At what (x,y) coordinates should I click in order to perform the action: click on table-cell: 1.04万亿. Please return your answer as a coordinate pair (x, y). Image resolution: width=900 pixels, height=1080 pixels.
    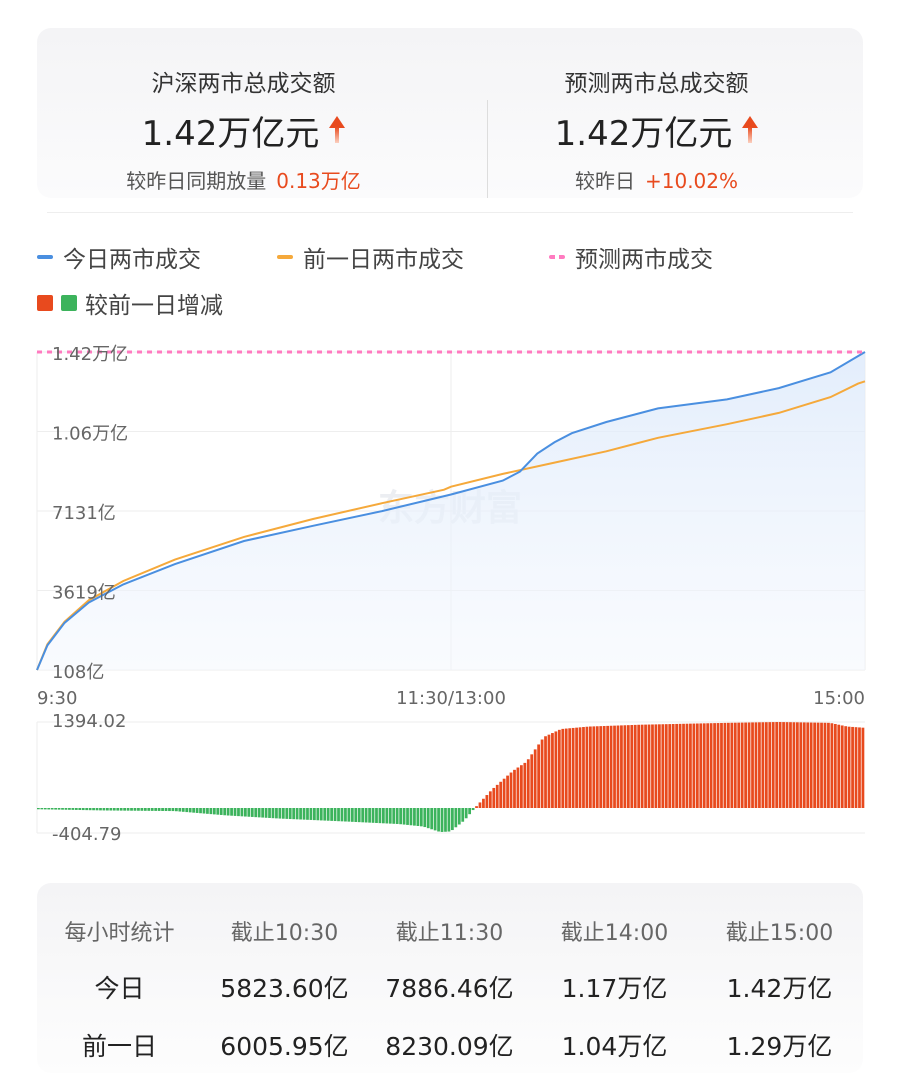
    Looking at the image, I should click on (614, 1046).